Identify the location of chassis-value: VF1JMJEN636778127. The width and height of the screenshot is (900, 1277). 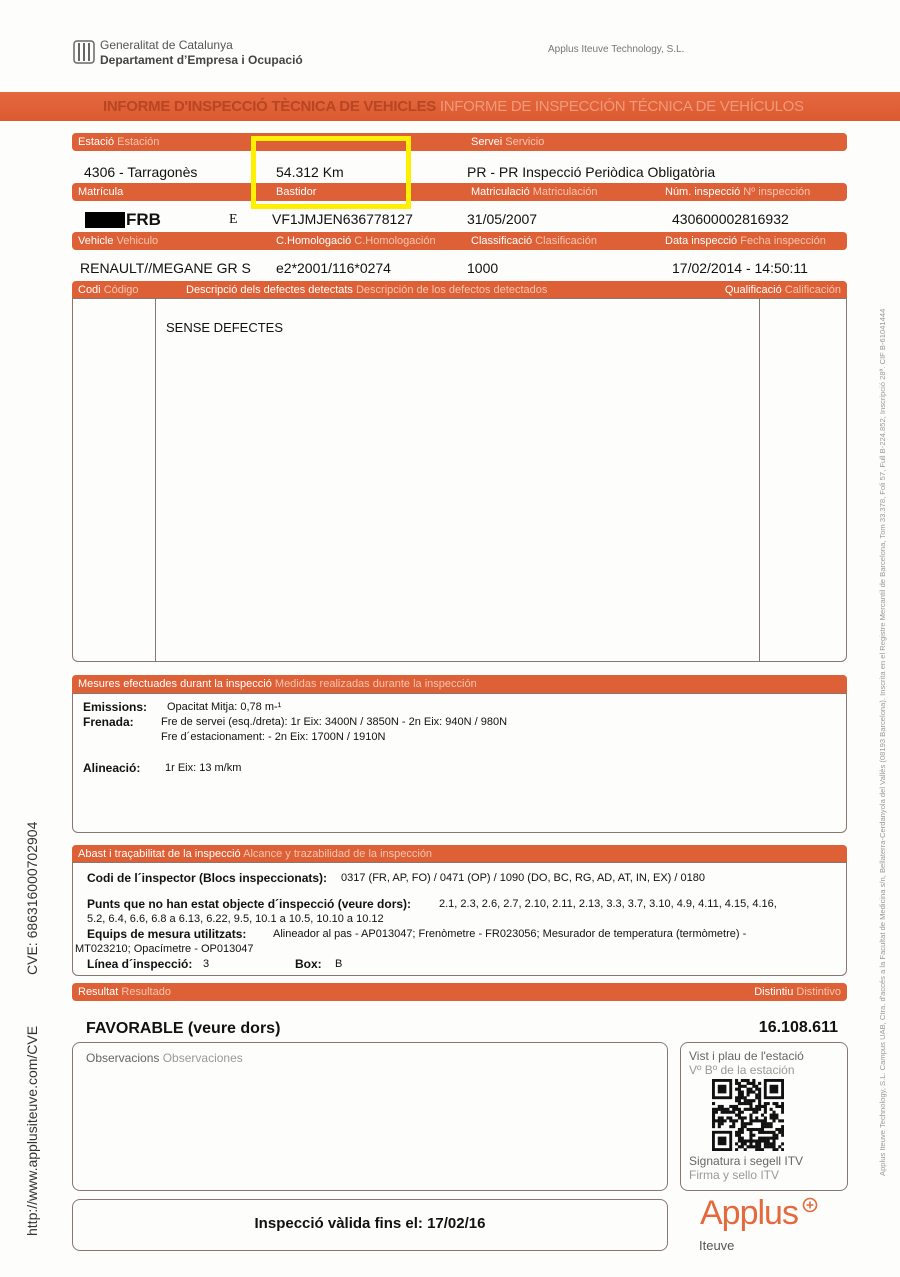
(342, 219).